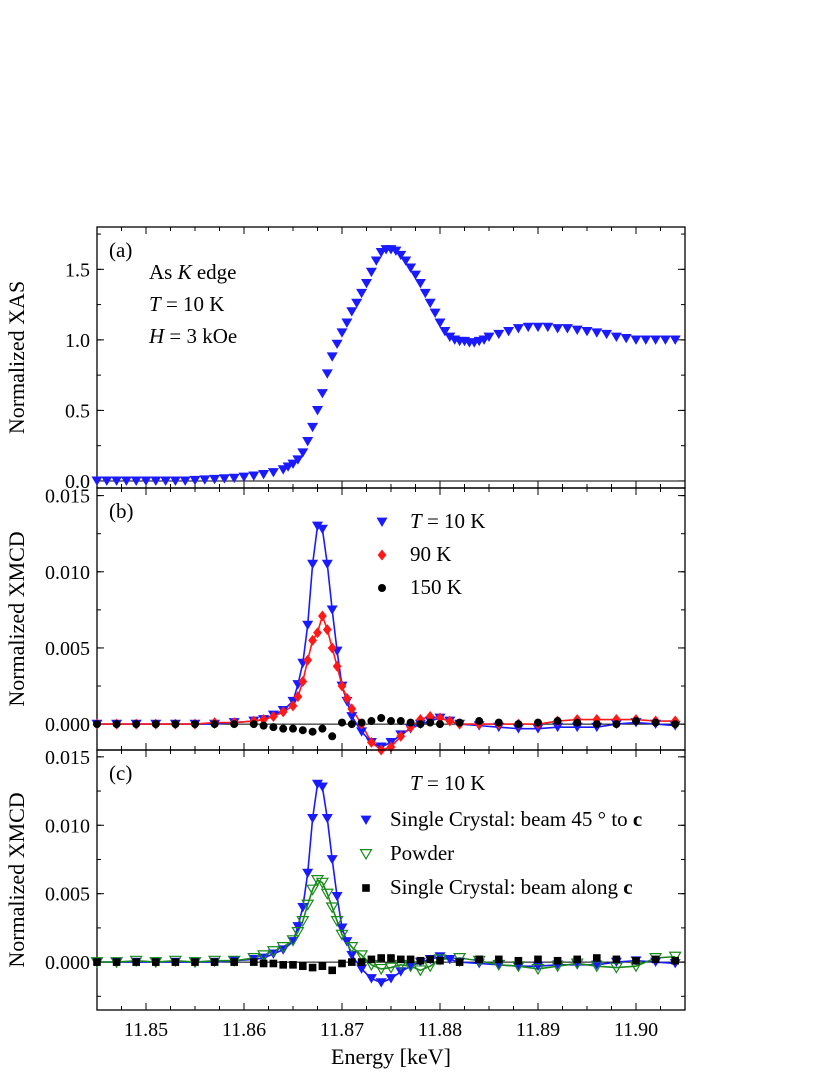  I want to click on x-tick-label: 11.88, so click(440, 1030).